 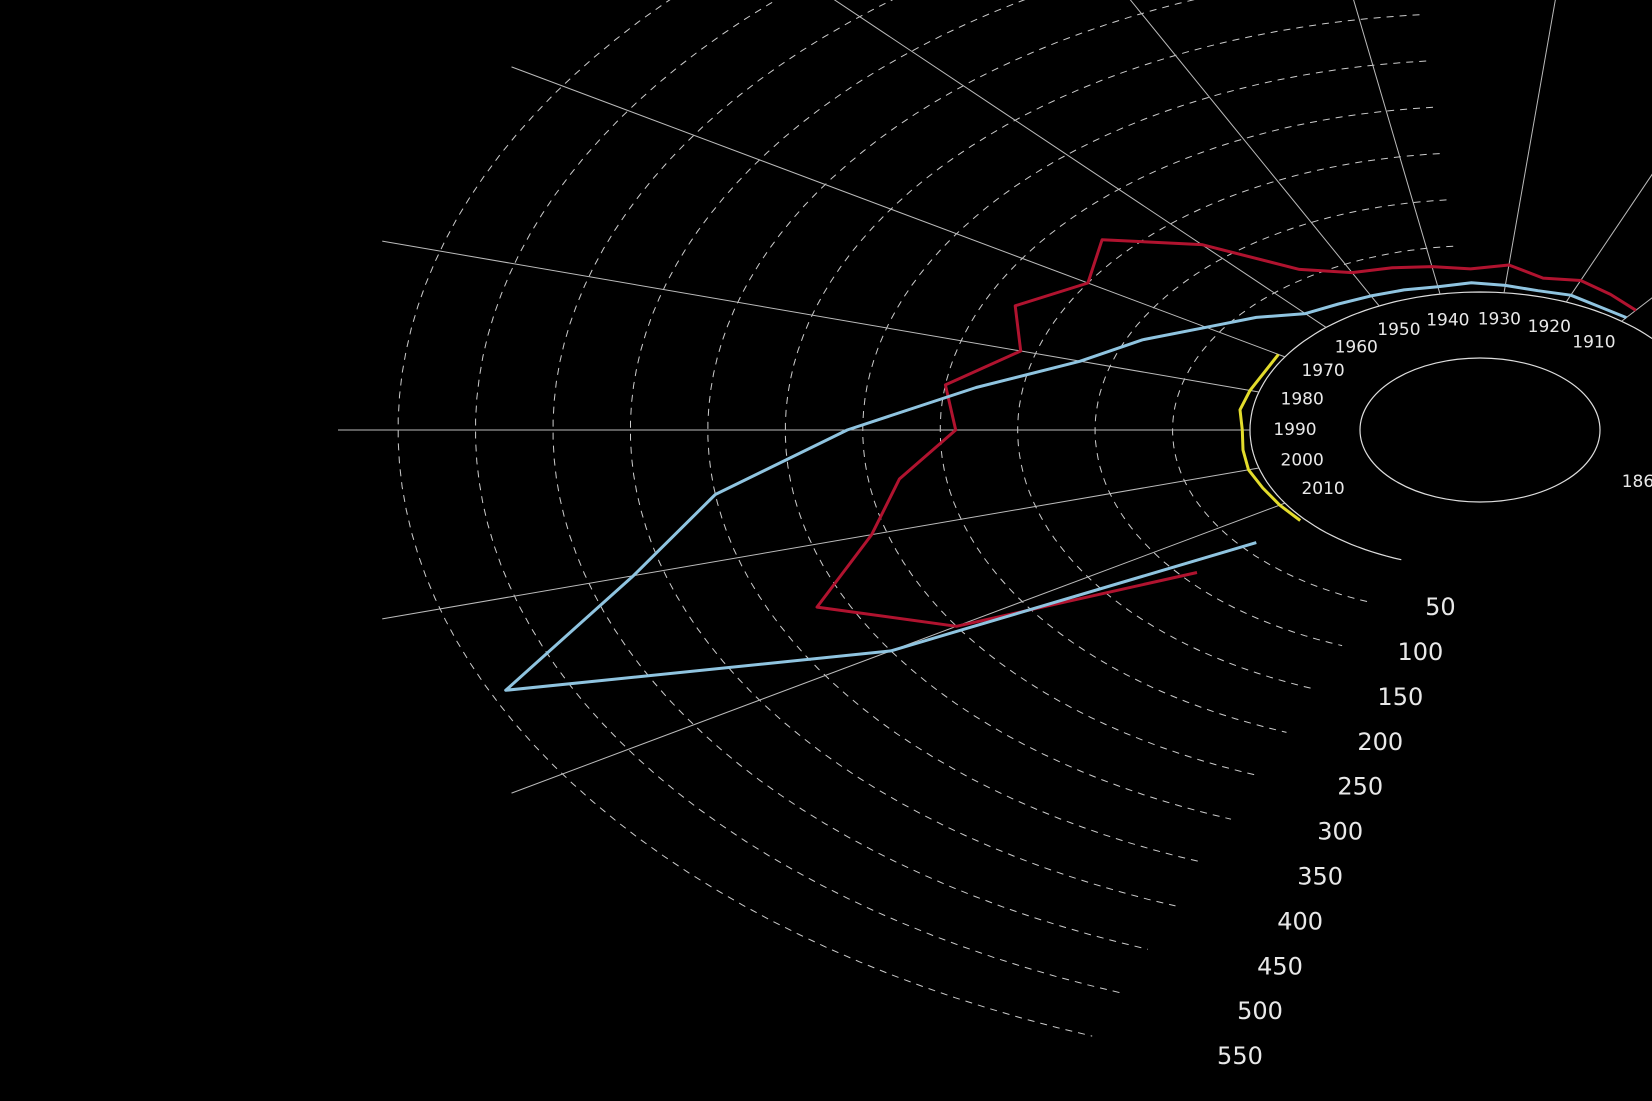 I want to click on x-tick-label: 2000, so click(x=1302, y=461).